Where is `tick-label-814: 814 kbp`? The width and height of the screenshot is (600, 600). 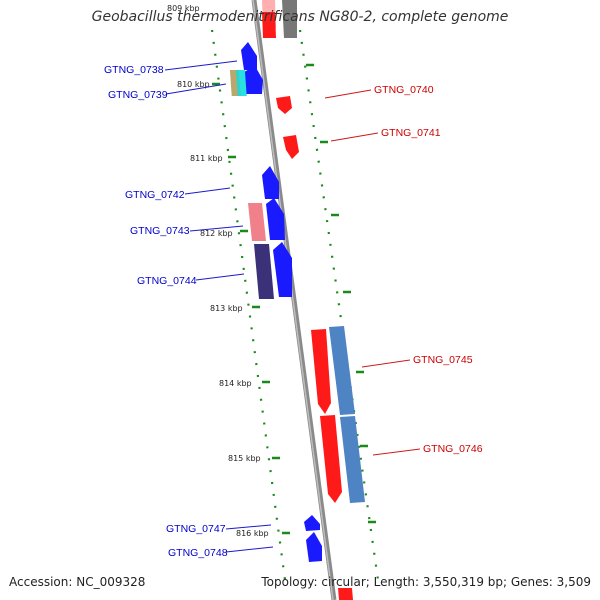 tick-label-814: 814 kbp is located at coordinates (235, 383).